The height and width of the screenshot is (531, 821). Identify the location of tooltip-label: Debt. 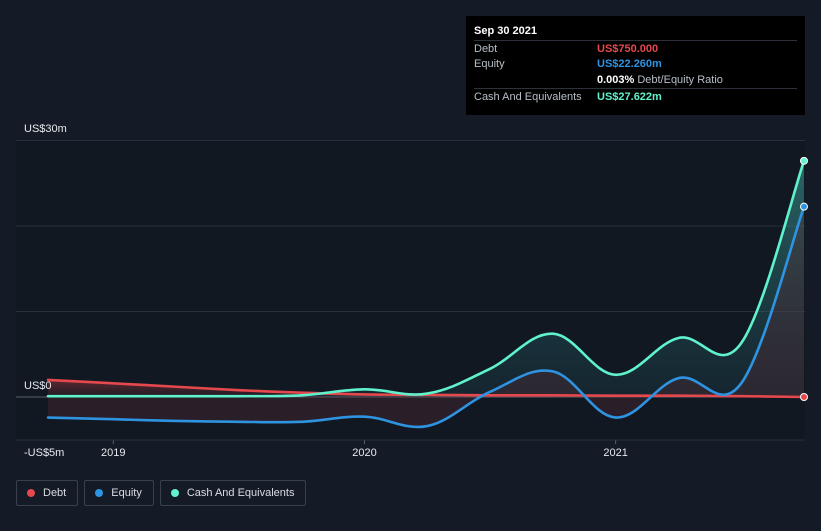
(486, 49).